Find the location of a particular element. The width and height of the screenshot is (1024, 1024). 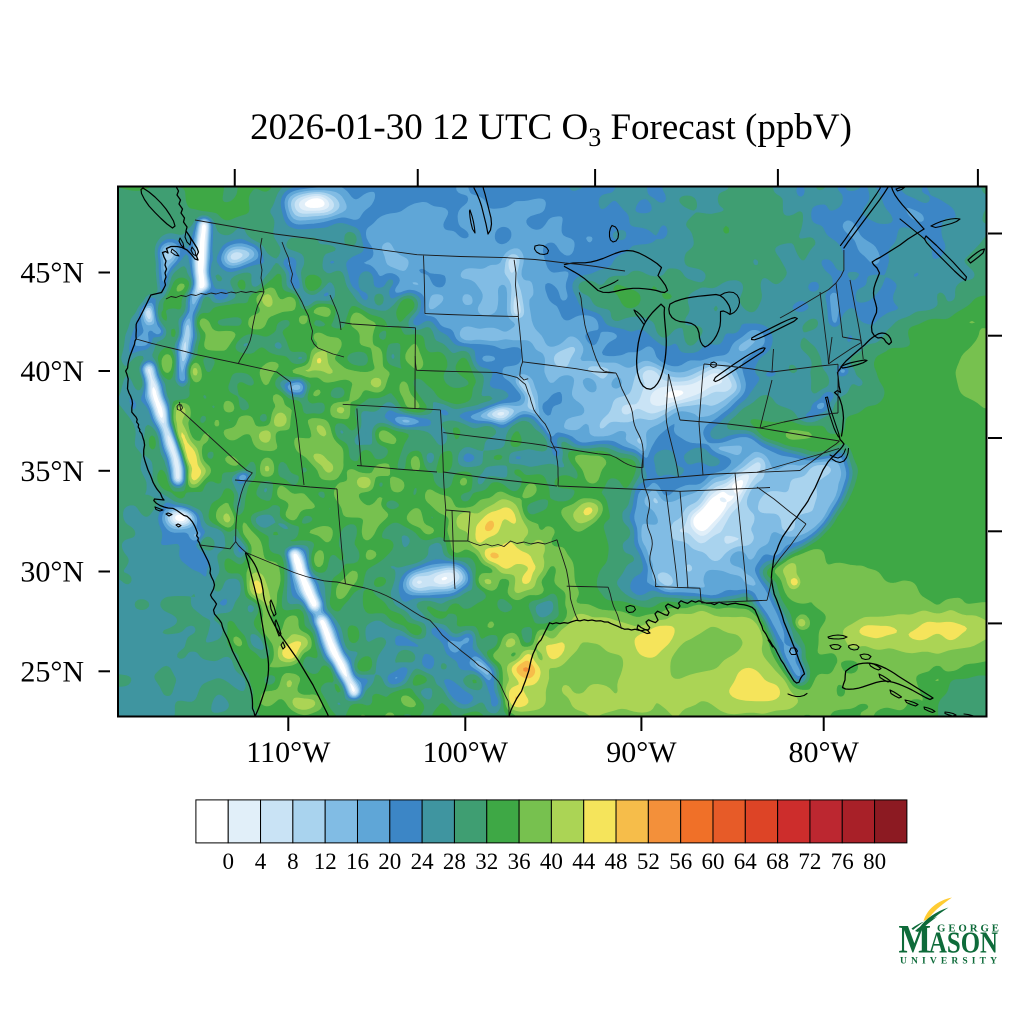

svg-text: 45°N is located at coordinates (52, 273).